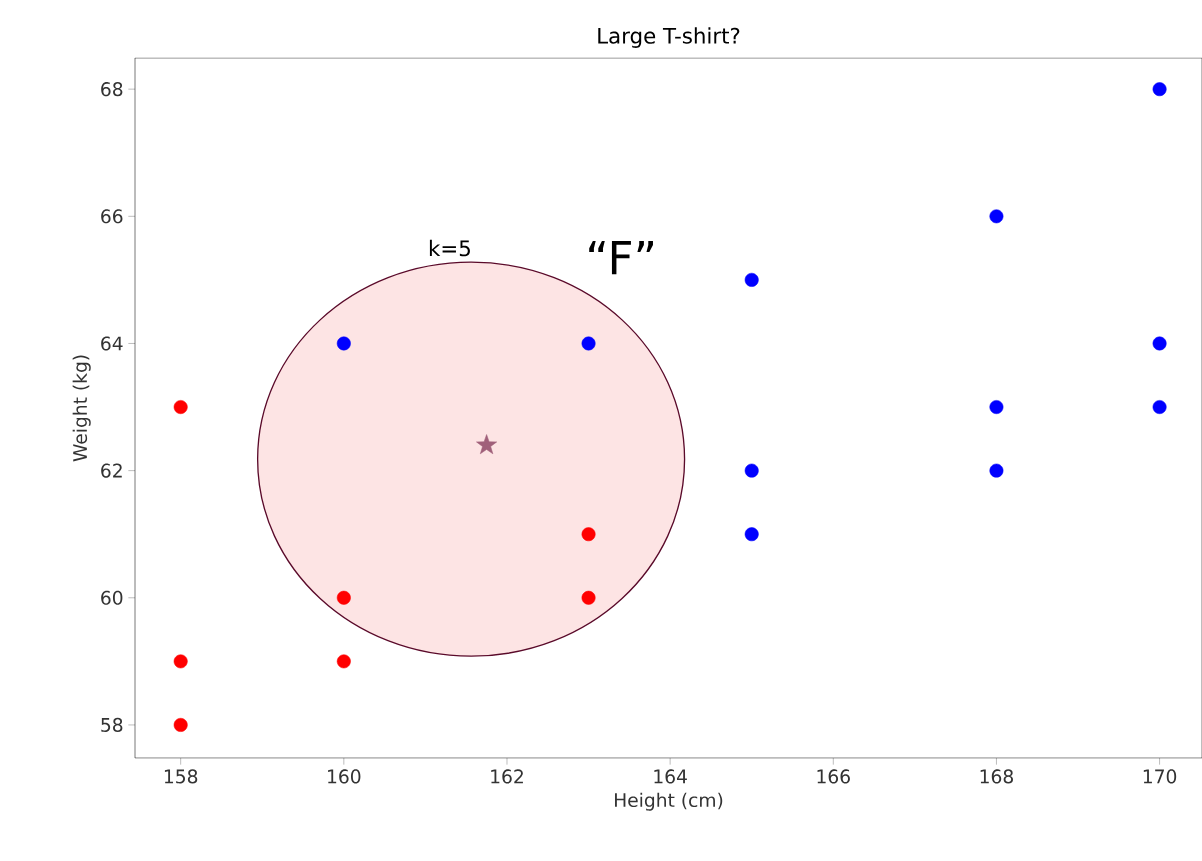  Describe the element at coordinates (449, 248) in the screenshot. I see `annotation: k=5` at that location.